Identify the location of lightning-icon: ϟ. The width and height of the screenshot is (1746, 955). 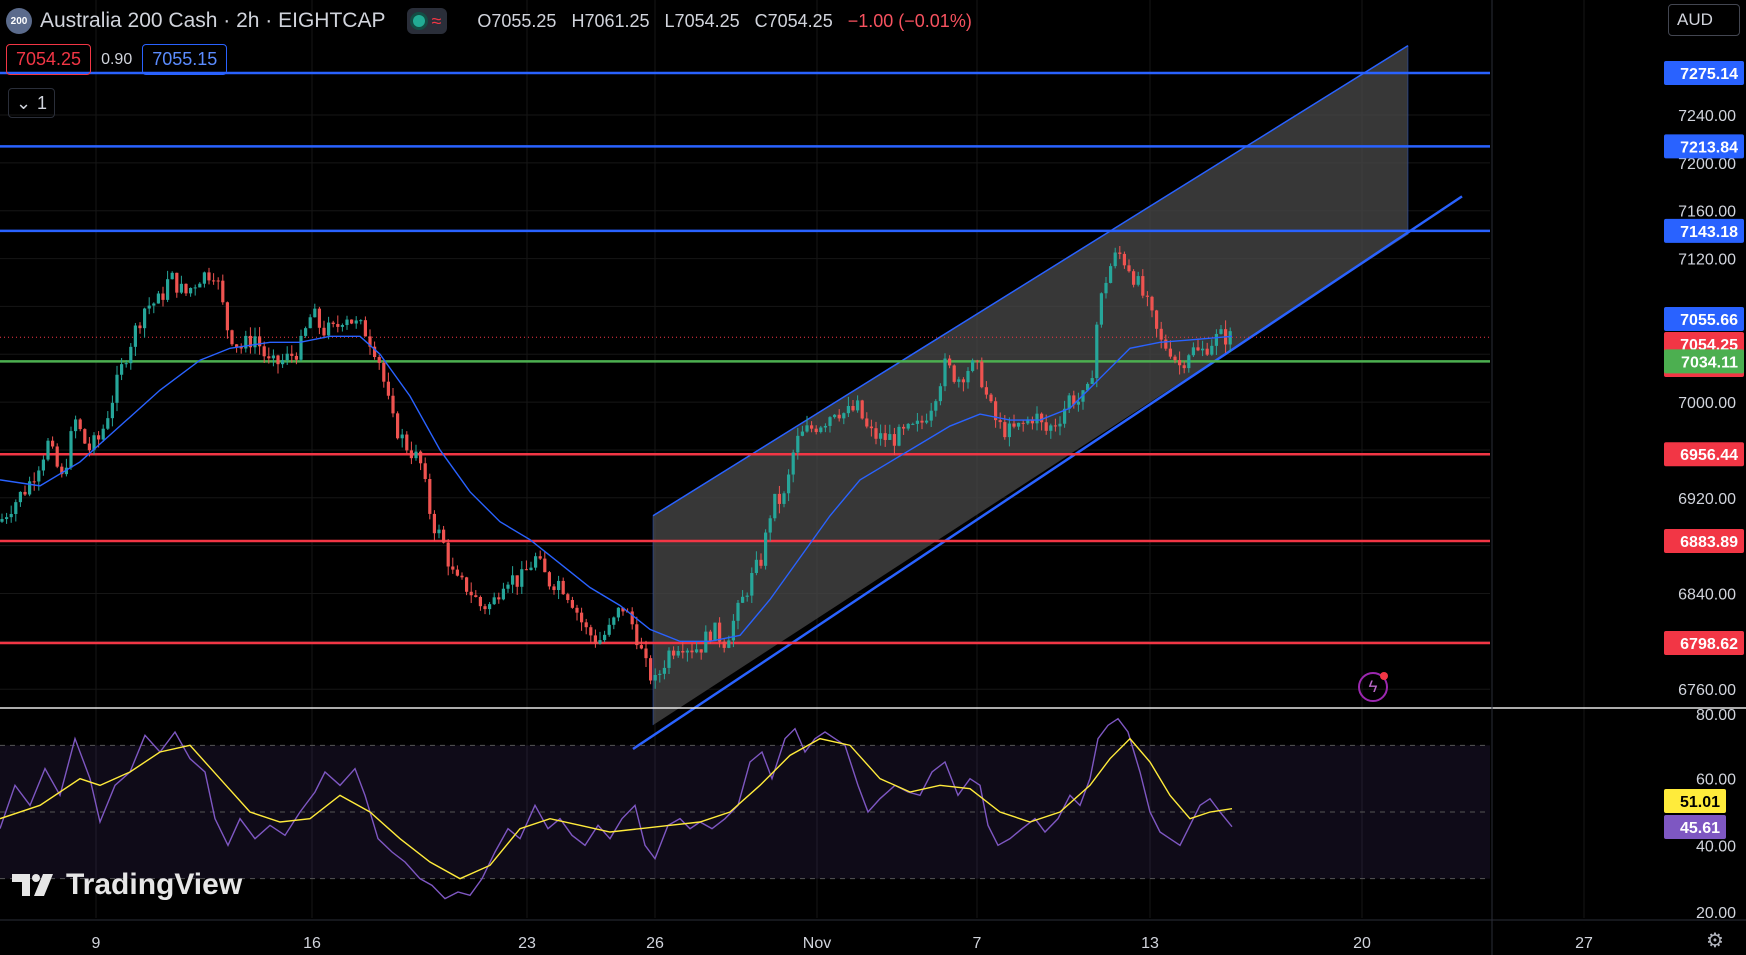
(1373, 687).